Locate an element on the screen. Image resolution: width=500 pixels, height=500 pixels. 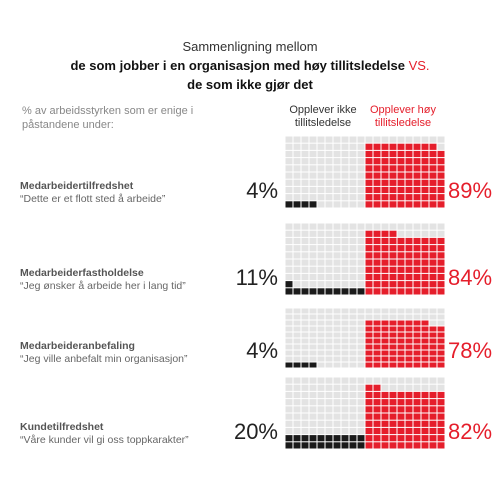
high-trust-percent-label: 78% is located at coordinates (470, 350).